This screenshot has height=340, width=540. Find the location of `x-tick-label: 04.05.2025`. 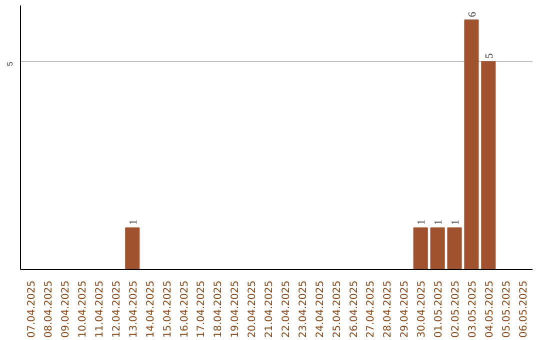

x-tick-label: 04.05.2025 is located at coordinates (490, 309).